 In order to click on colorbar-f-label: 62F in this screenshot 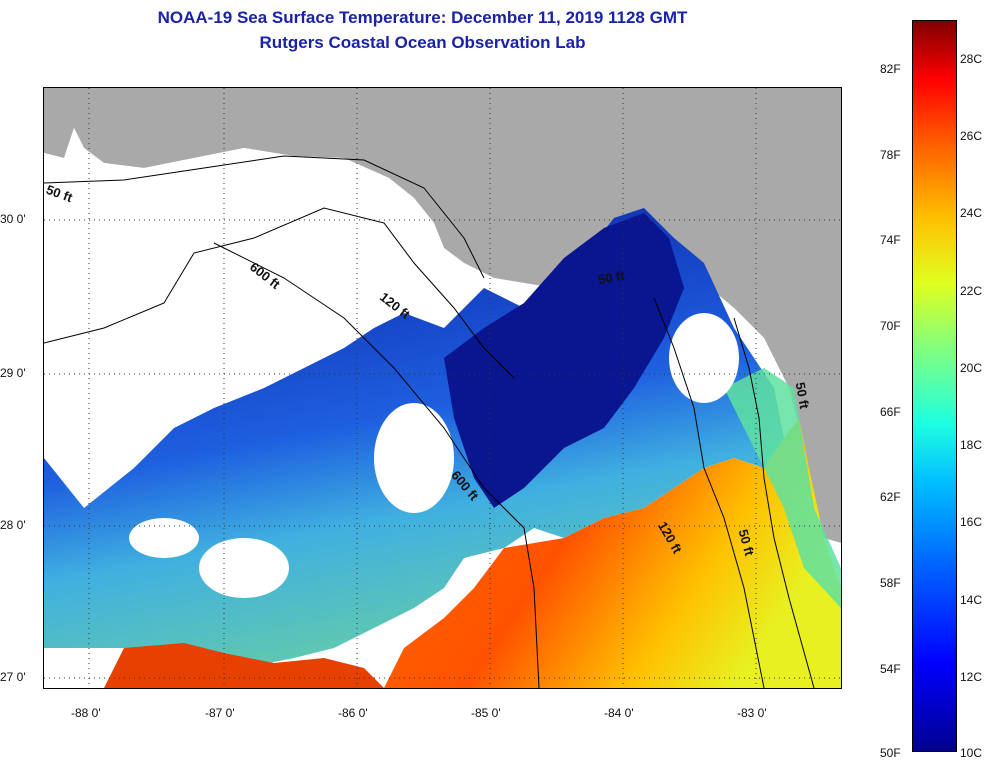, I will do `click(890, 497)`.